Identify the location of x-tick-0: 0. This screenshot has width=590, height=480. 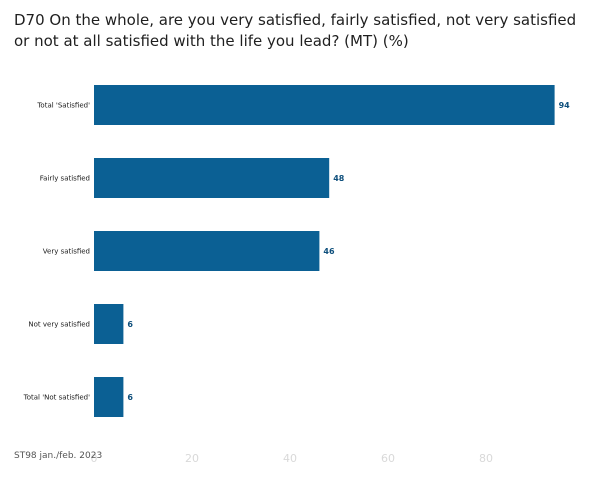
(94, 458).